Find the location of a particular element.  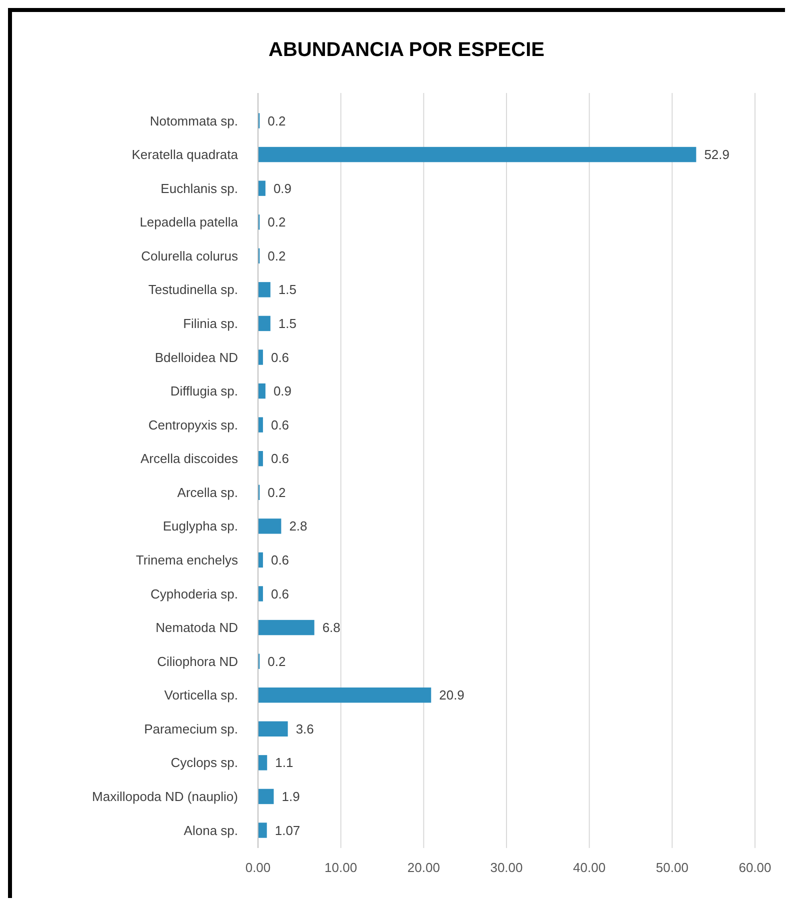

data-label: 1.1 is located at coordinates (284, 762).